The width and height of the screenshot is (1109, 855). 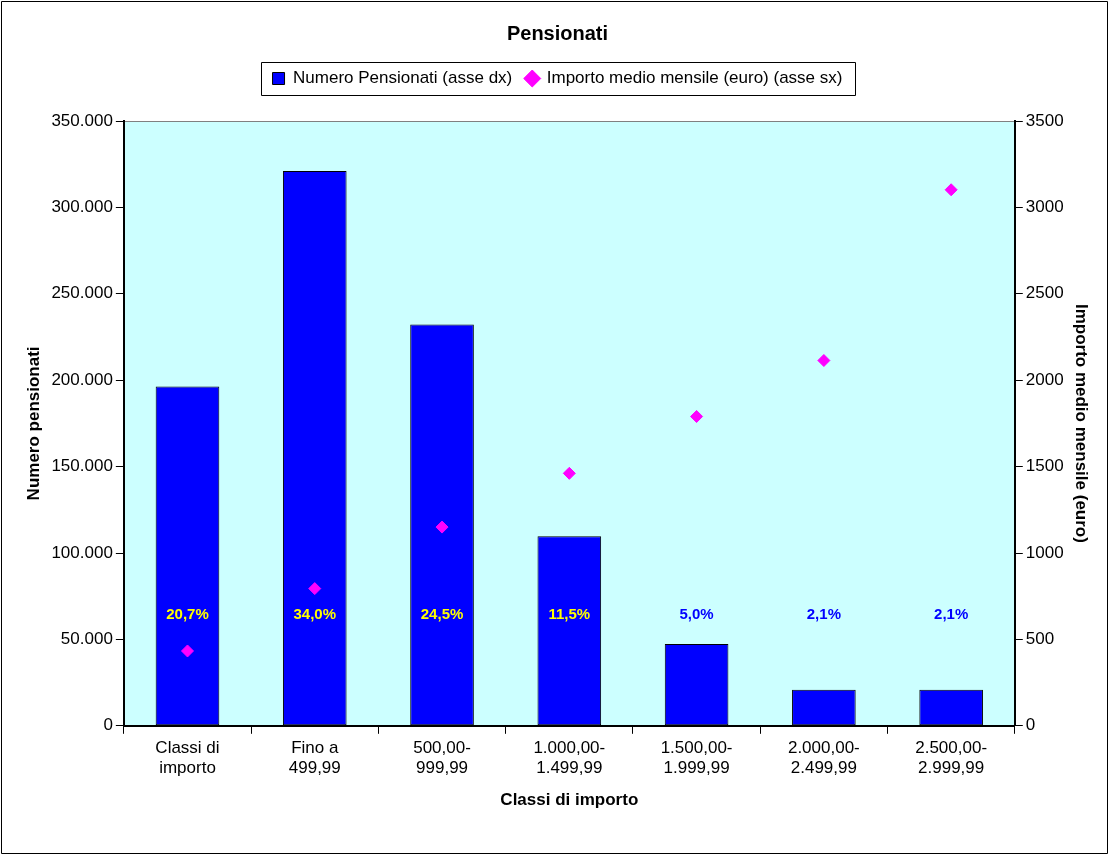 What do you see at coordinates (1044, 466) in the screenshot?
I see `y2-tick-label: 1500` at bounding box center [1044, 466].